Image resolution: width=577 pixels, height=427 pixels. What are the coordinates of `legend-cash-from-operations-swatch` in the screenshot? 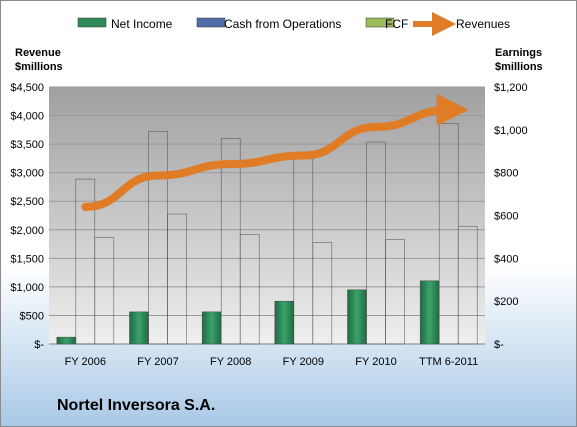 It's located at (211, 22).